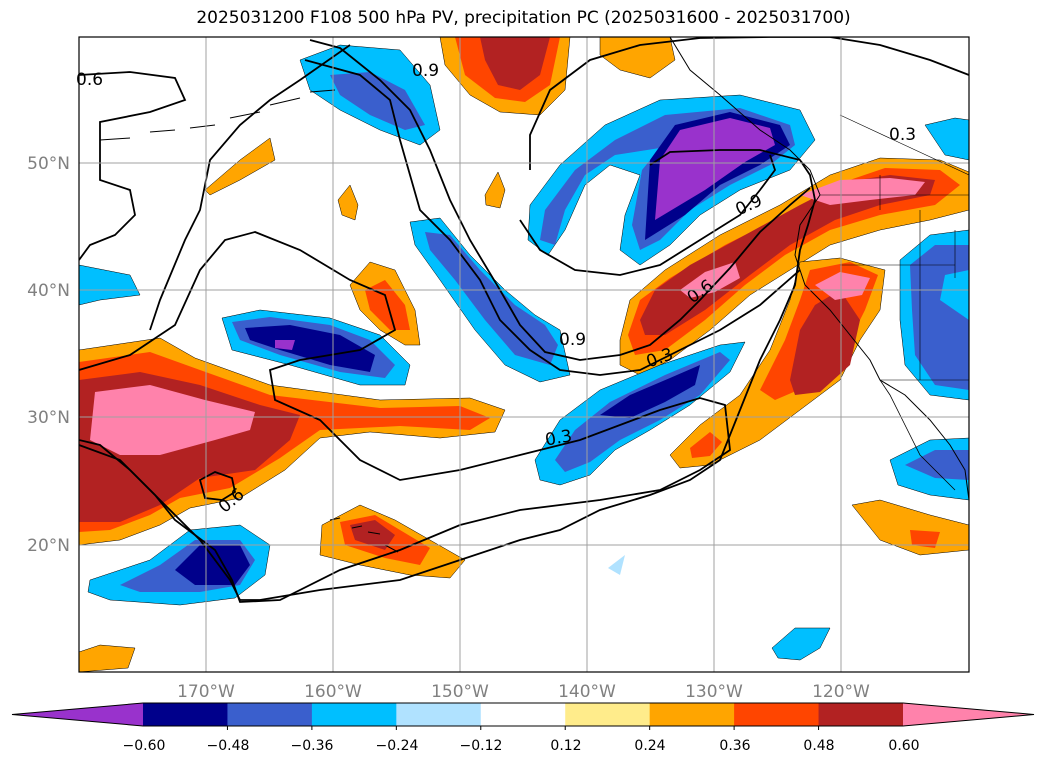  What do you see at coordinates (144, 746) in the screenshot?
I see `colorbar-tick-label: −0.60` at bounding box center [144, 746].